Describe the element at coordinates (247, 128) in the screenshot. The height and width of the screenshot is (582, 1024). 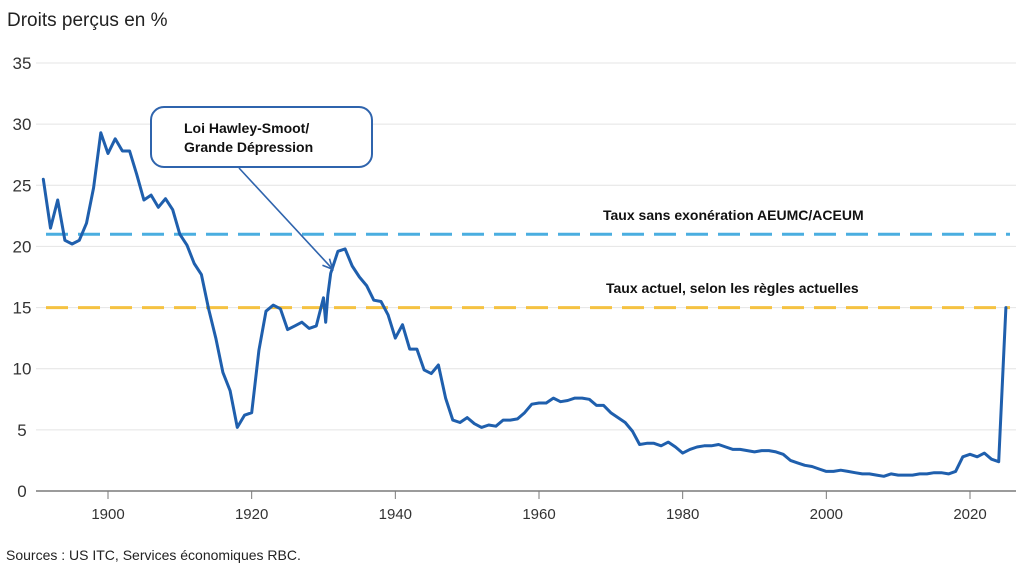
I see `annotation-line-1: Loi Hawley-Smoot/` at that location.